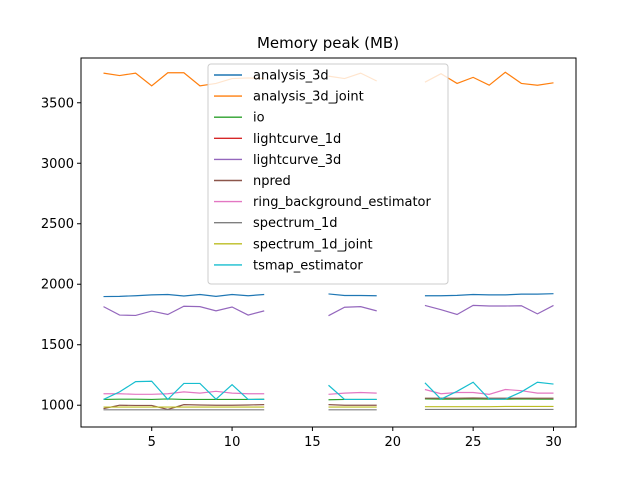  Describe the element at coordinates (252, 181) in the screenshot. I see `legend-entry-npred: npred` at that location.